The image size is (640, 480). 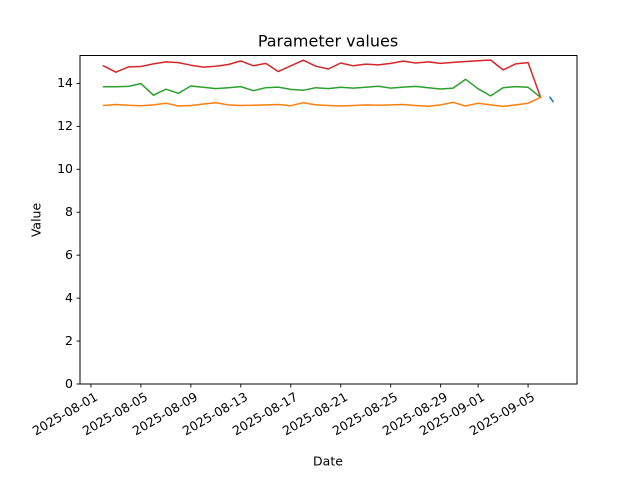 I want to click on y-tick-label: 8, so click(x=69, y=212).